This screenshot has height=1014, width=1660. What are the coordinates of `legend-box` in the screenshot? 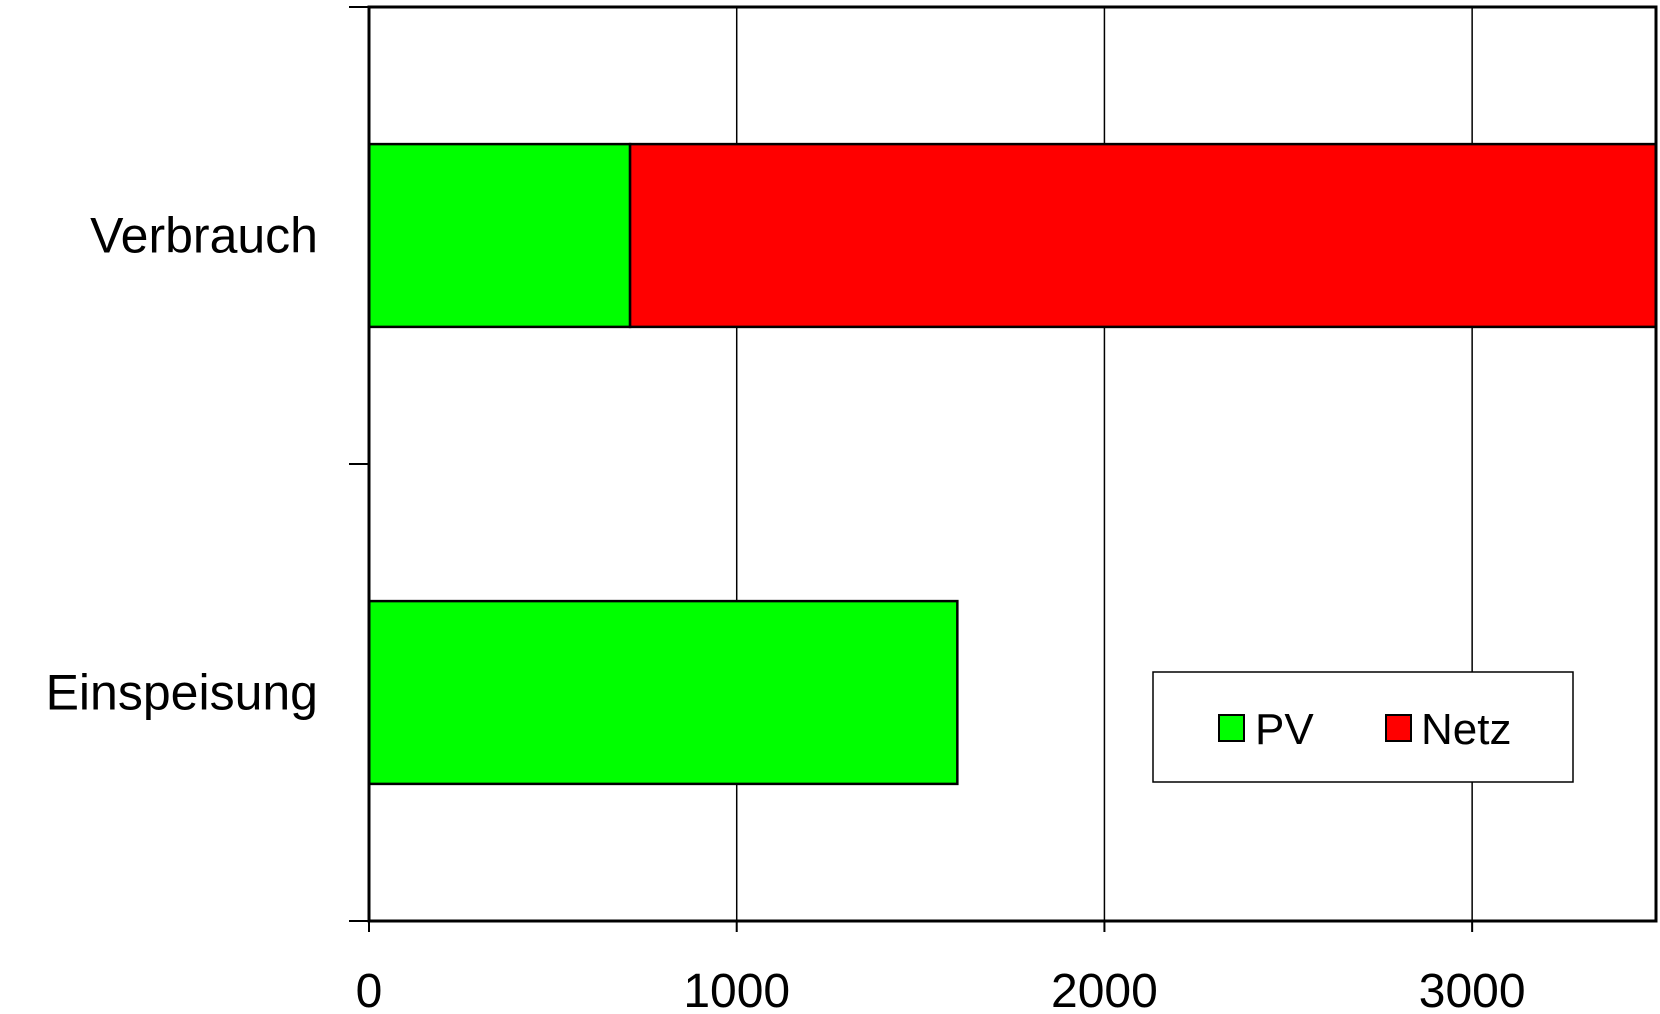 It's located at (1363, 727).